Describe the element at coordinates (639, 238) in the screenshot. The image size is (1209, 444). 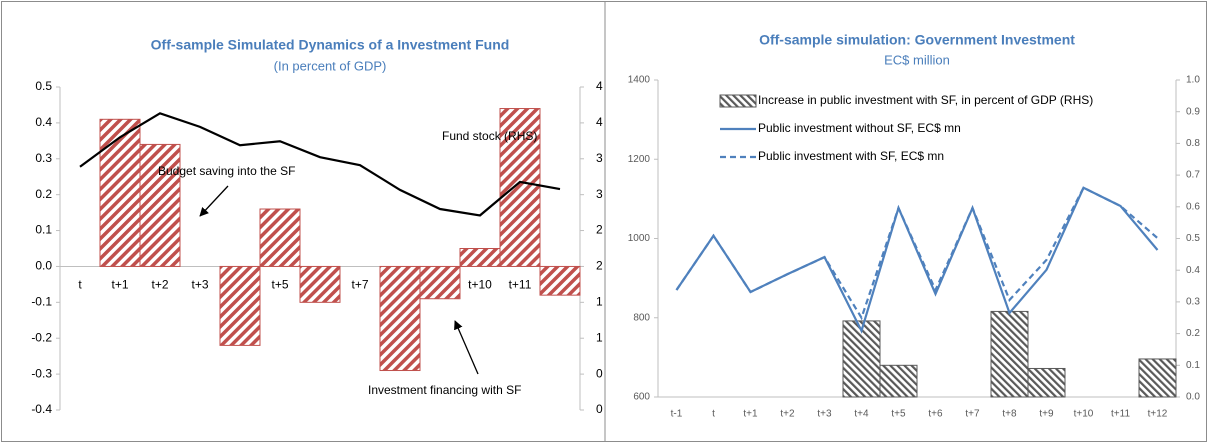
I see `y-tick-label: 1000` at that location.